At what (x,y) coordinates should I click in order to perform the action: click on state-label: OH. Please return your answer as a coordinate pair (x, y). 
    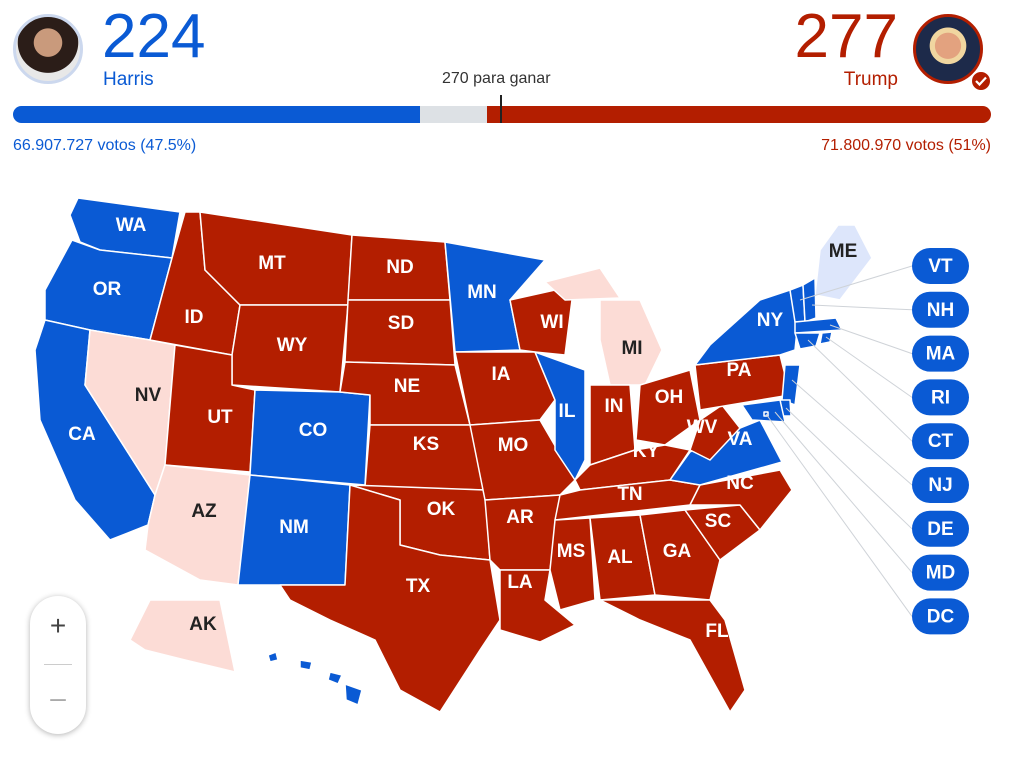
    Looking at the image, I should click on (669, 397).